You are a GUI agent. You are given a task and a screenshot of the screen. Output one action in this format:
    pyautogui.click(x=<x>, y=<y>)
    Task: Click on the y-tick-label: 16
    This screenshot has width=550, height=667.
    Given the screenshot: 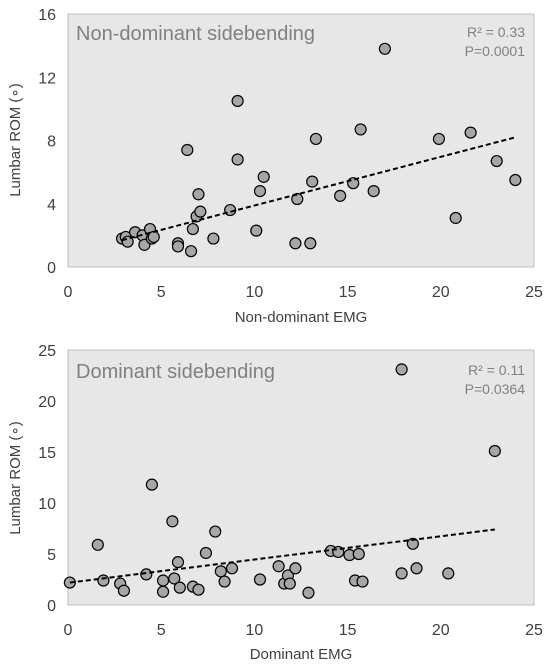 What is the action you would take?
    pyautogui.click(x=47, y=15)
    